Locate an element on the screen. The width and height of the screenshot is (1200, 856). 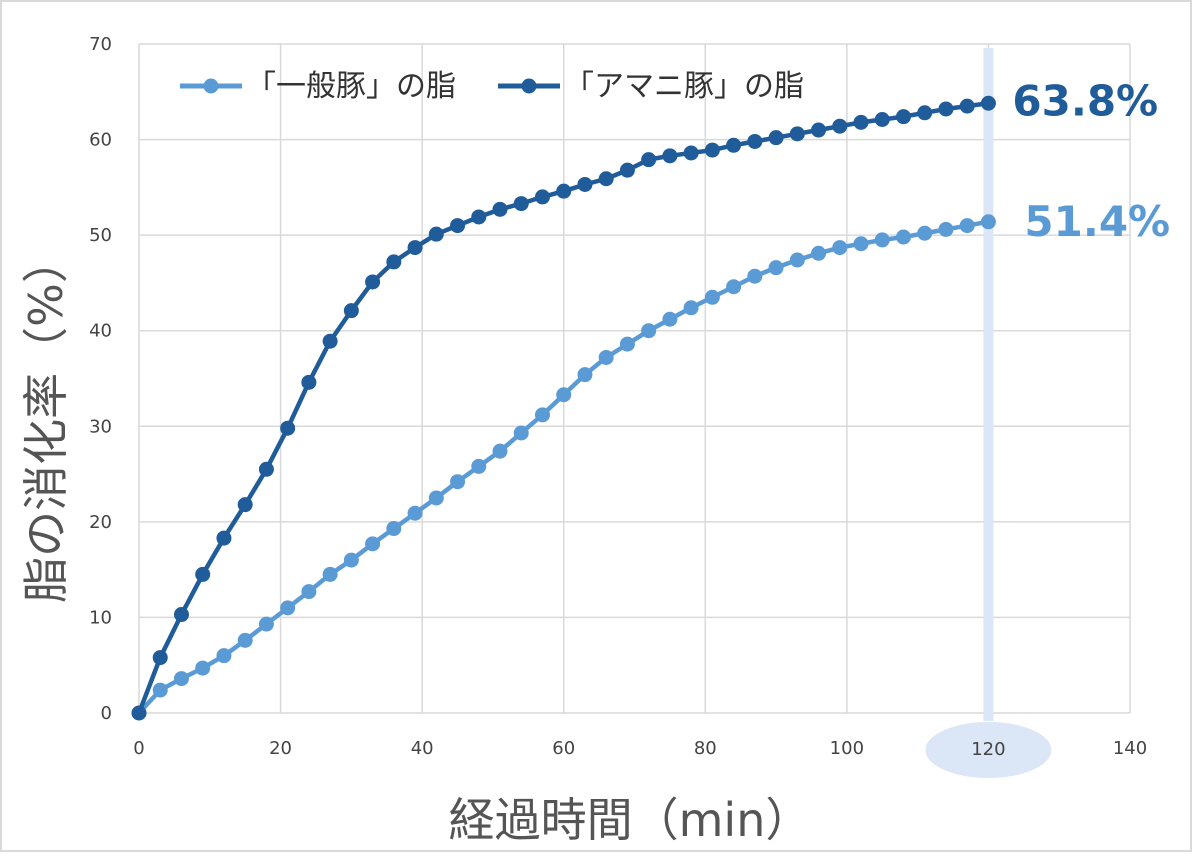
highlight-ellipse is located at coordinates (988, 750).